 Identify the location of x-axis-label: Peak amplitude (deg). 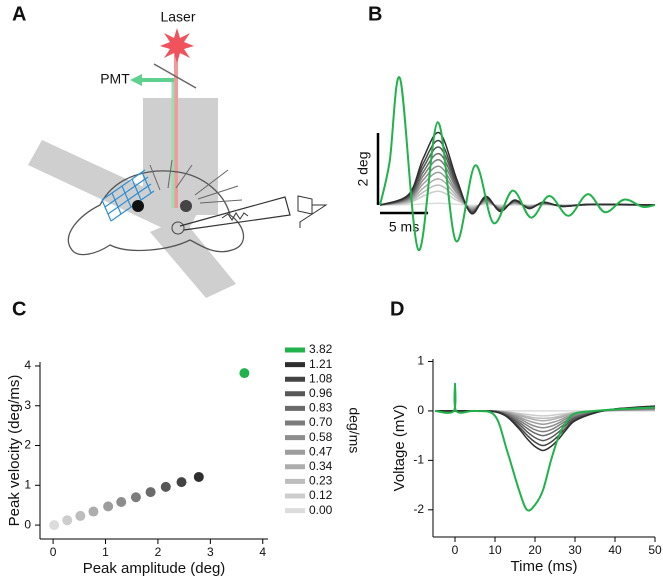
(154, 568).